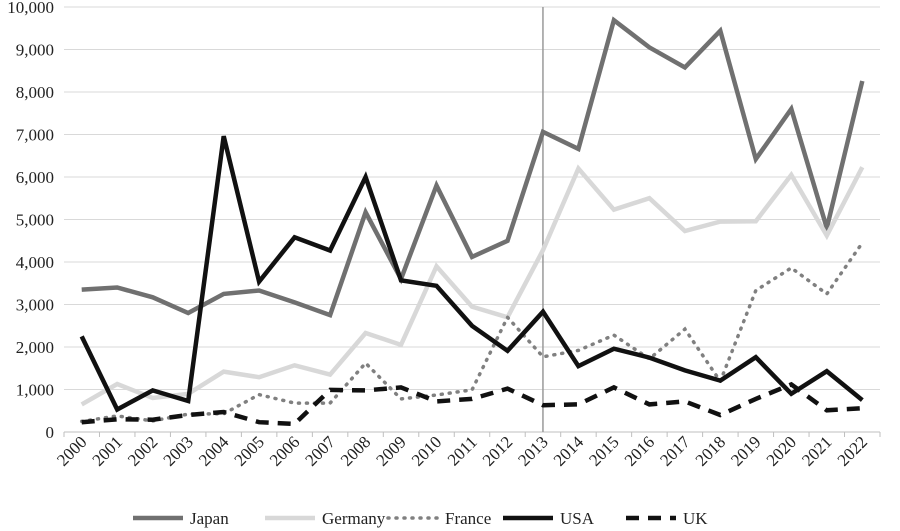  What do you see at coordinates (745, 450) in the screenshot?
I see `x-tick-label: 2019` at bounding box center [745, 450].